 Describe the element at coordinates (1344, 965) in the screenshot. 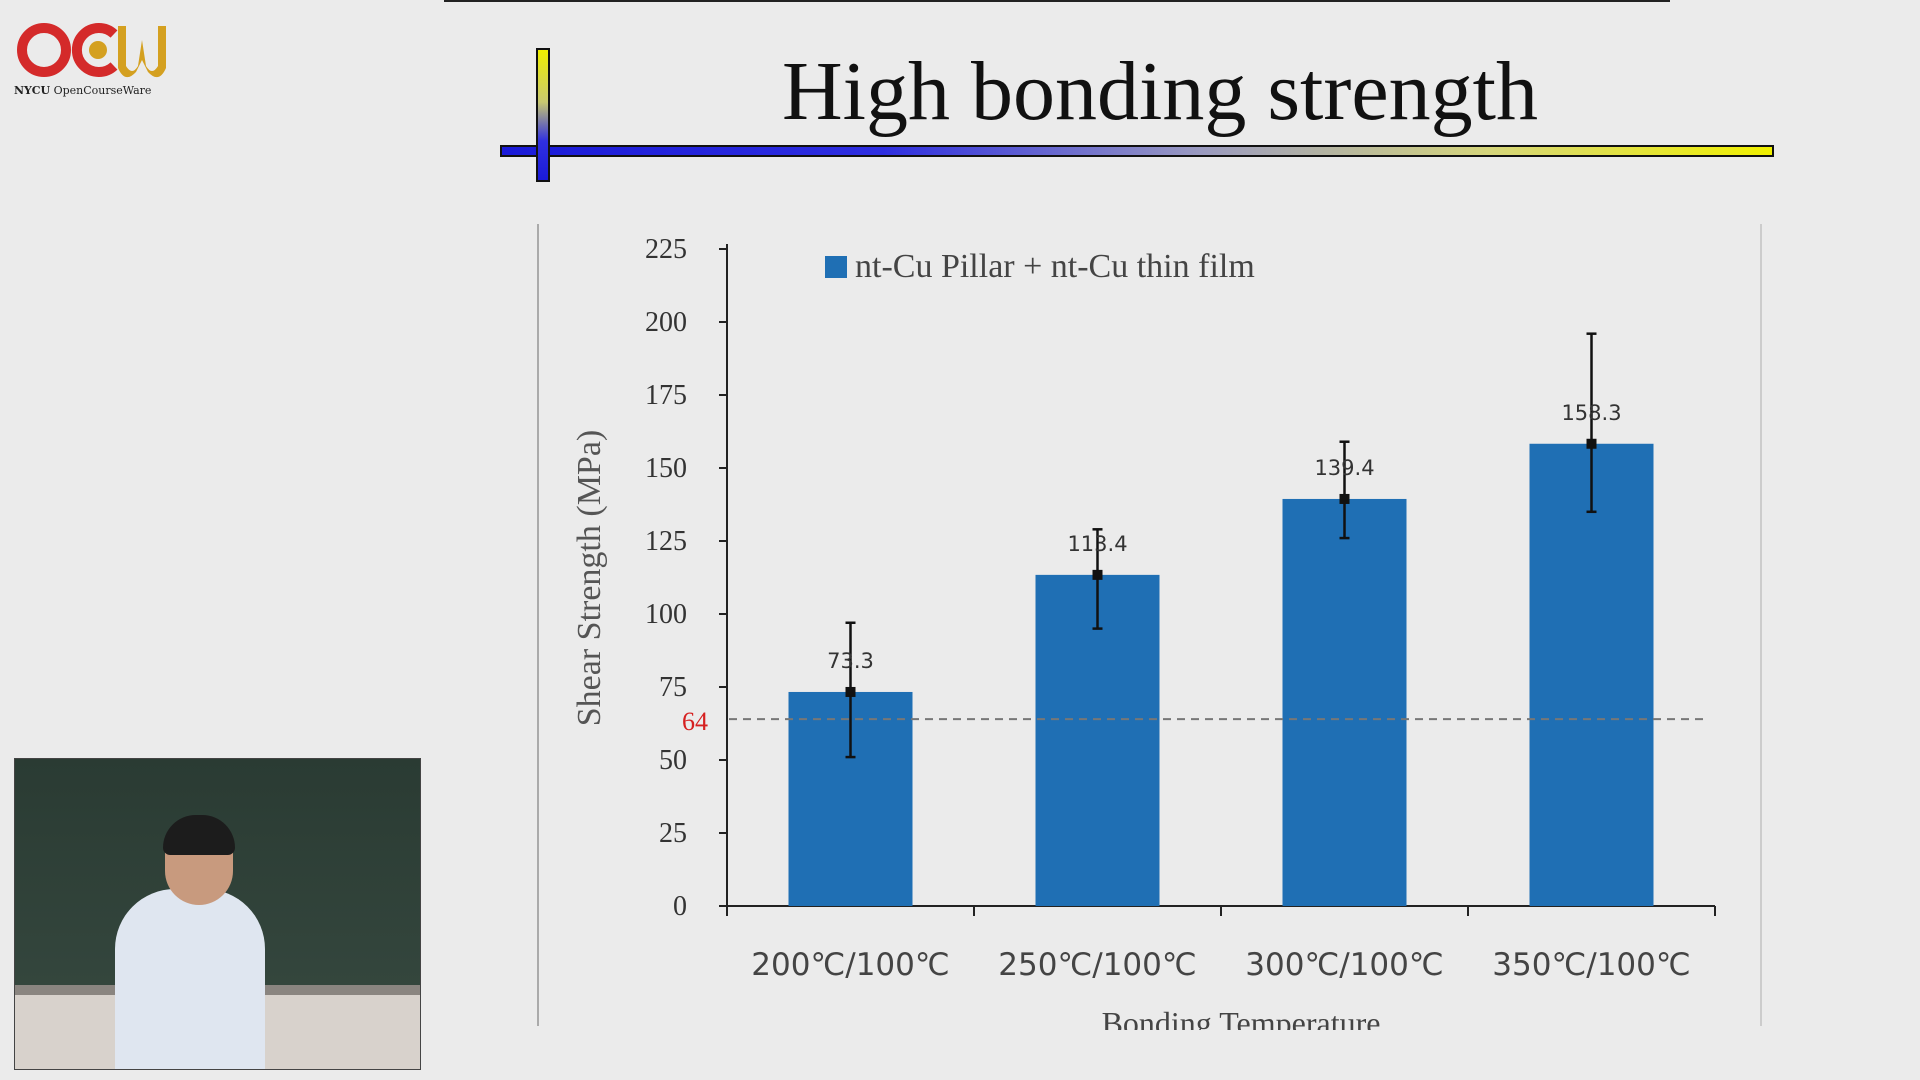

I see `x-category-label: 300℃/100℃` at that location.